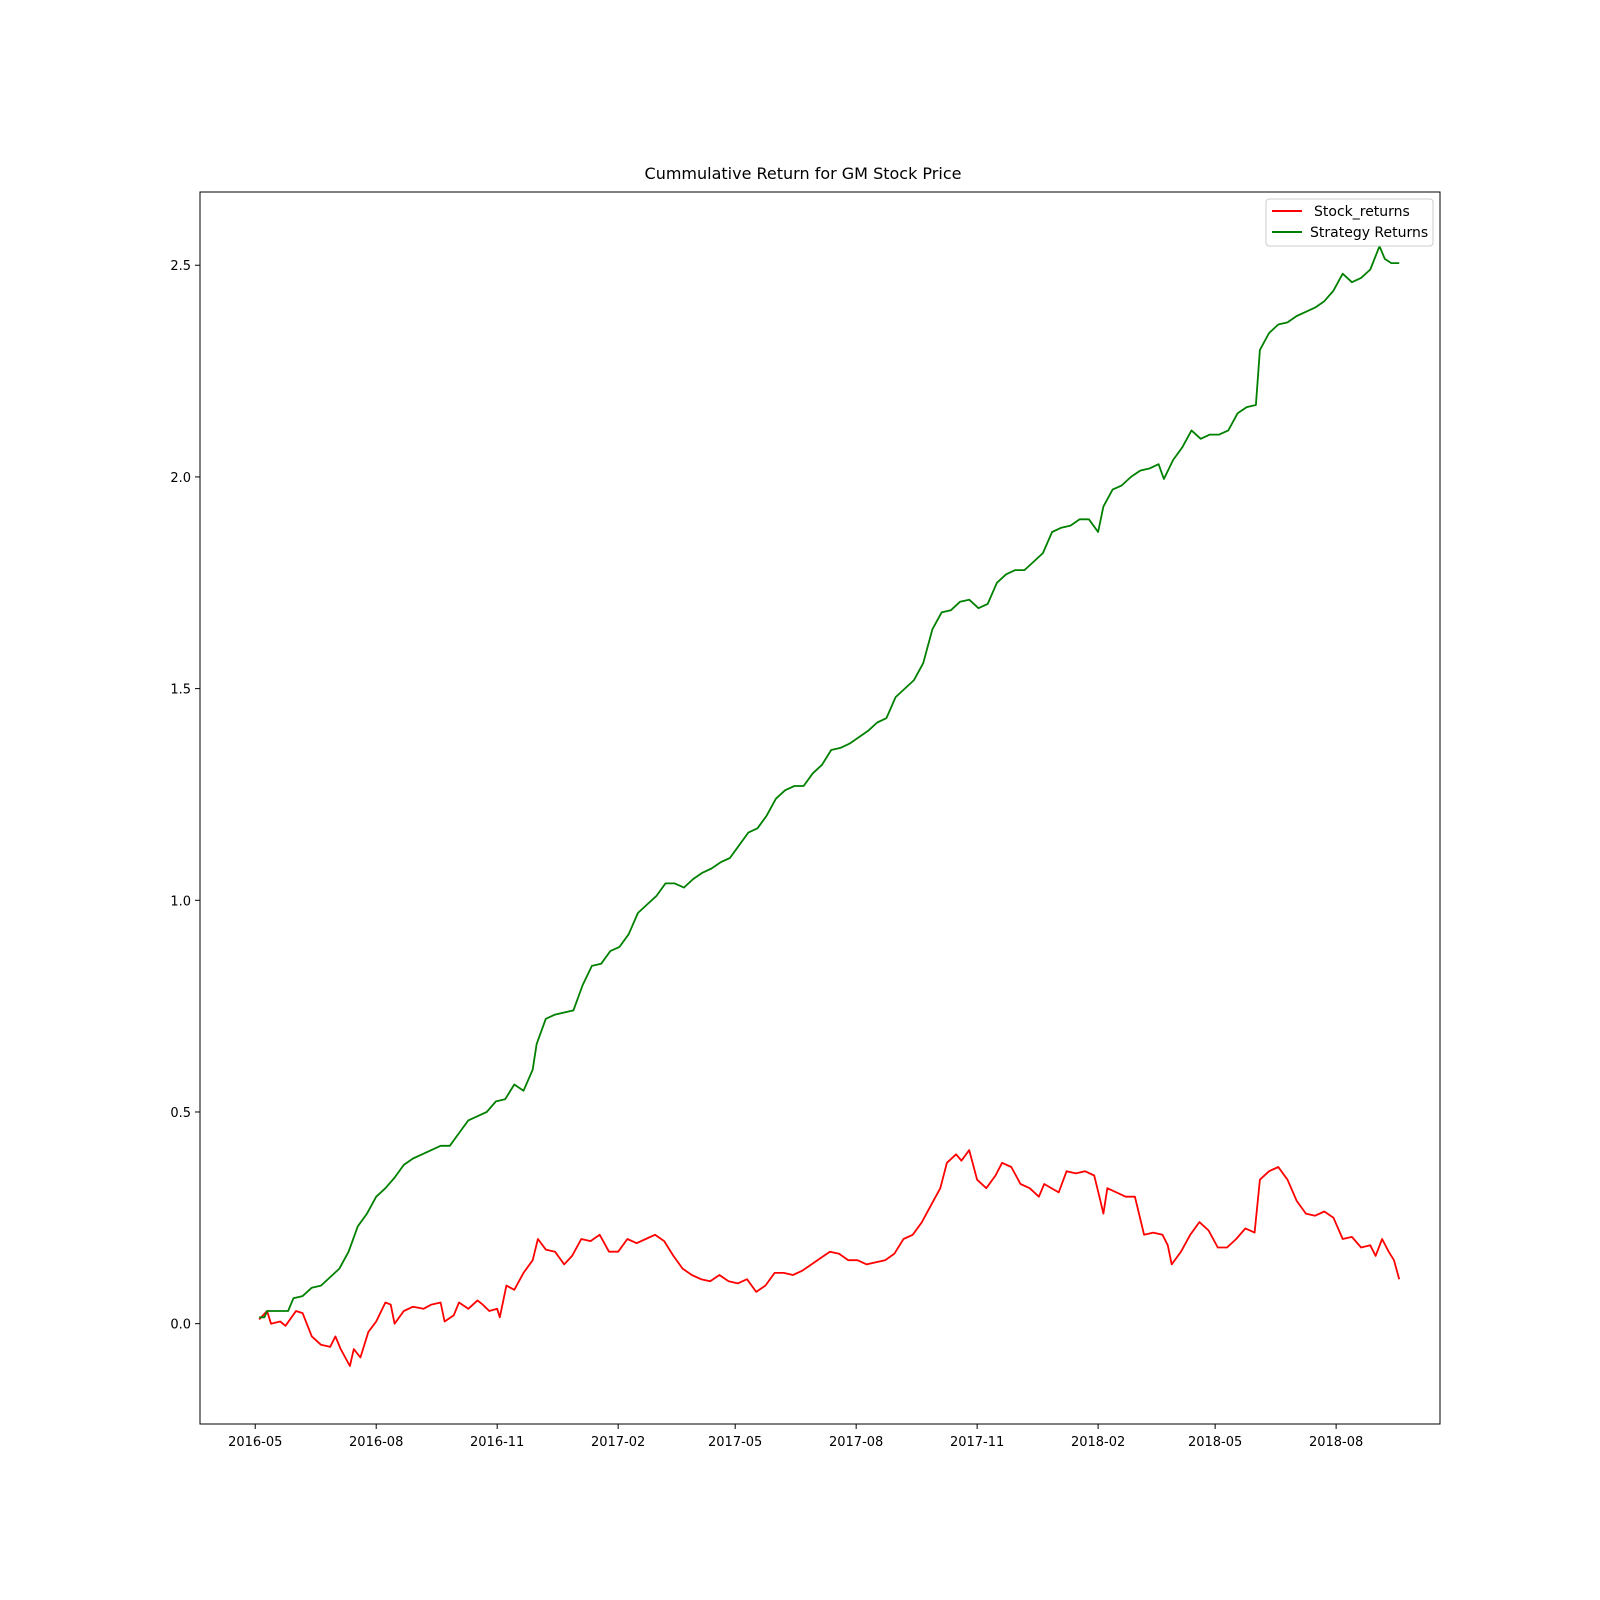 This screenshot has width=1600, height=1600. What do you see at coordinates (180, 690) in the screenshot?
I see `y-tick-label: 1.5` at bounding box center [180, 690].